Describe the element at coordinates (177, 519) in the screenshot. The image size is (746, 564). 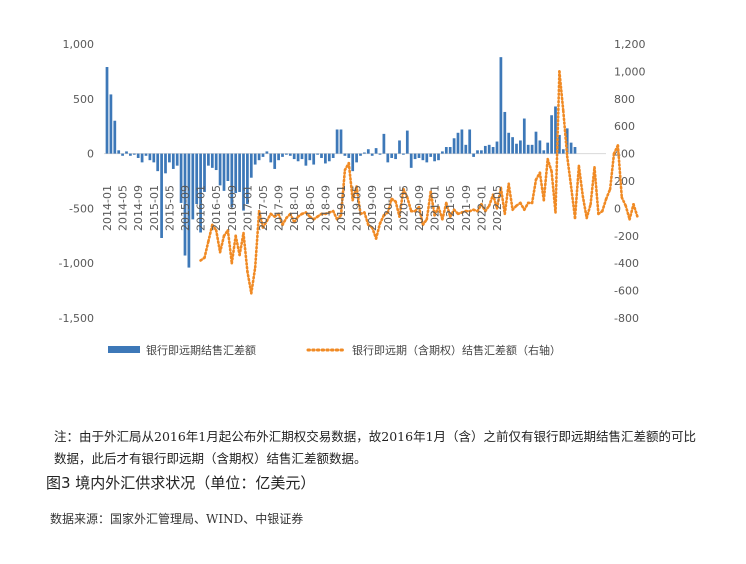
I see `data-source: 数据来源：国家外汇管理局、WIND、中银证券` at that location.